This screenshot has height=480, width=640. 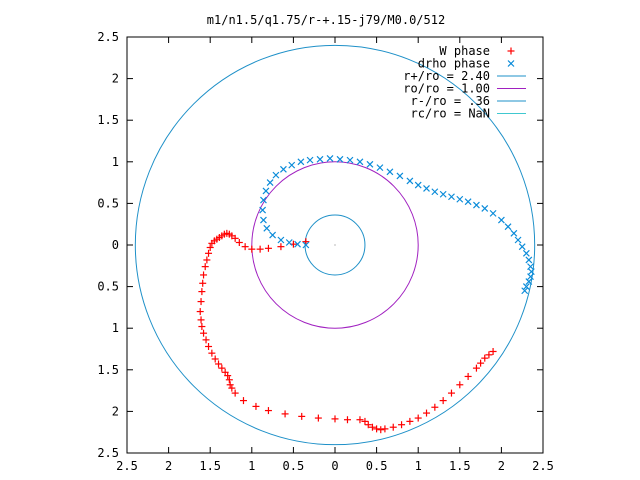 What do you see at coordinates (446, 76) in the screenshot?
I see `legend-label: r+/ro = 2.40` at bounding box center [446, 76].